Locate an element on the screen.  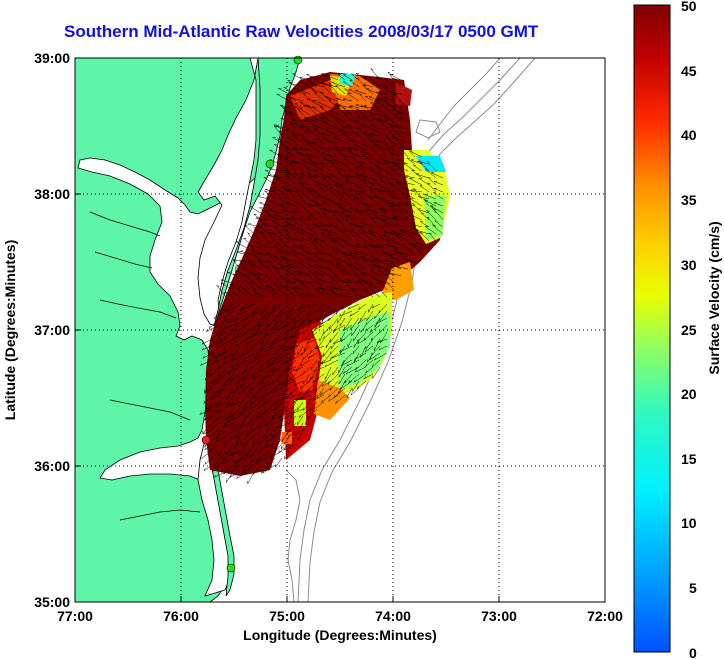
velocity-cell is located at coordinates (306, 365).